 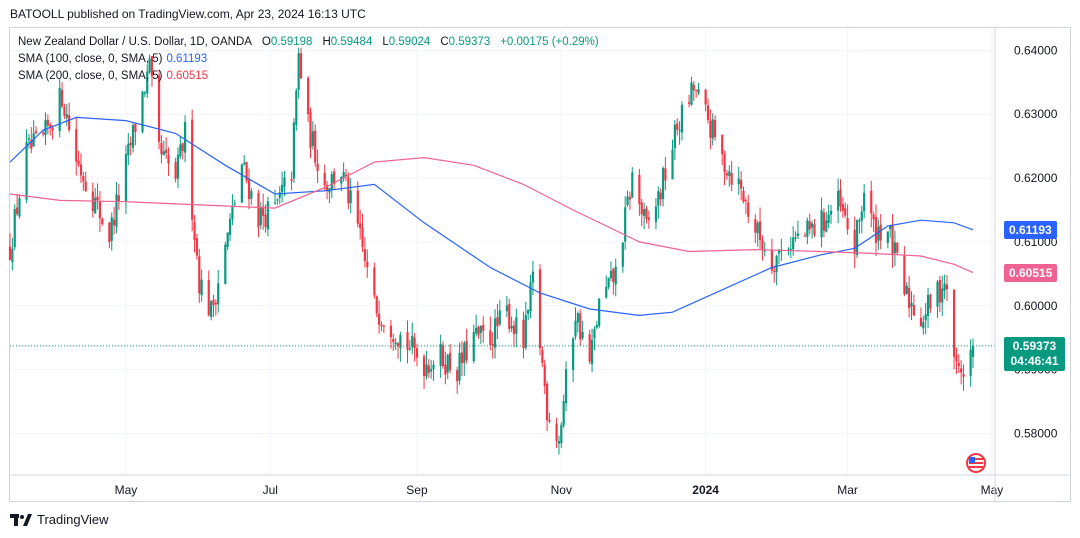 What do you see at coordinates (1036, 178) in the screenshot?
I see `y-tick-label: 0.62000` at bounding box center [1036, 178].